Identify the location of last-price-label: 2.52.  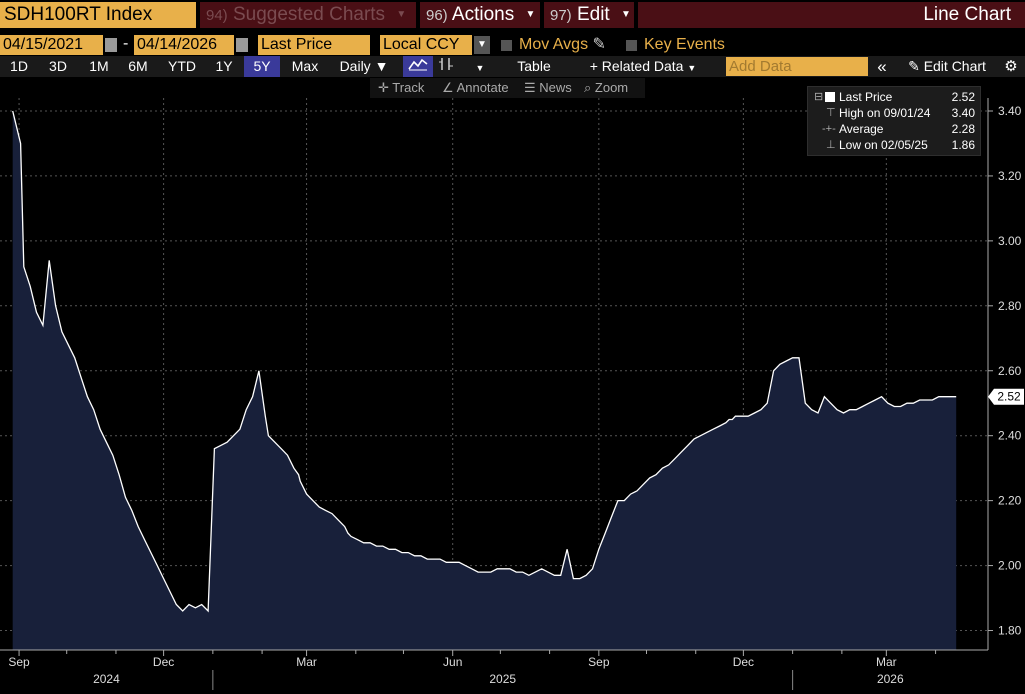
(1009, 397).